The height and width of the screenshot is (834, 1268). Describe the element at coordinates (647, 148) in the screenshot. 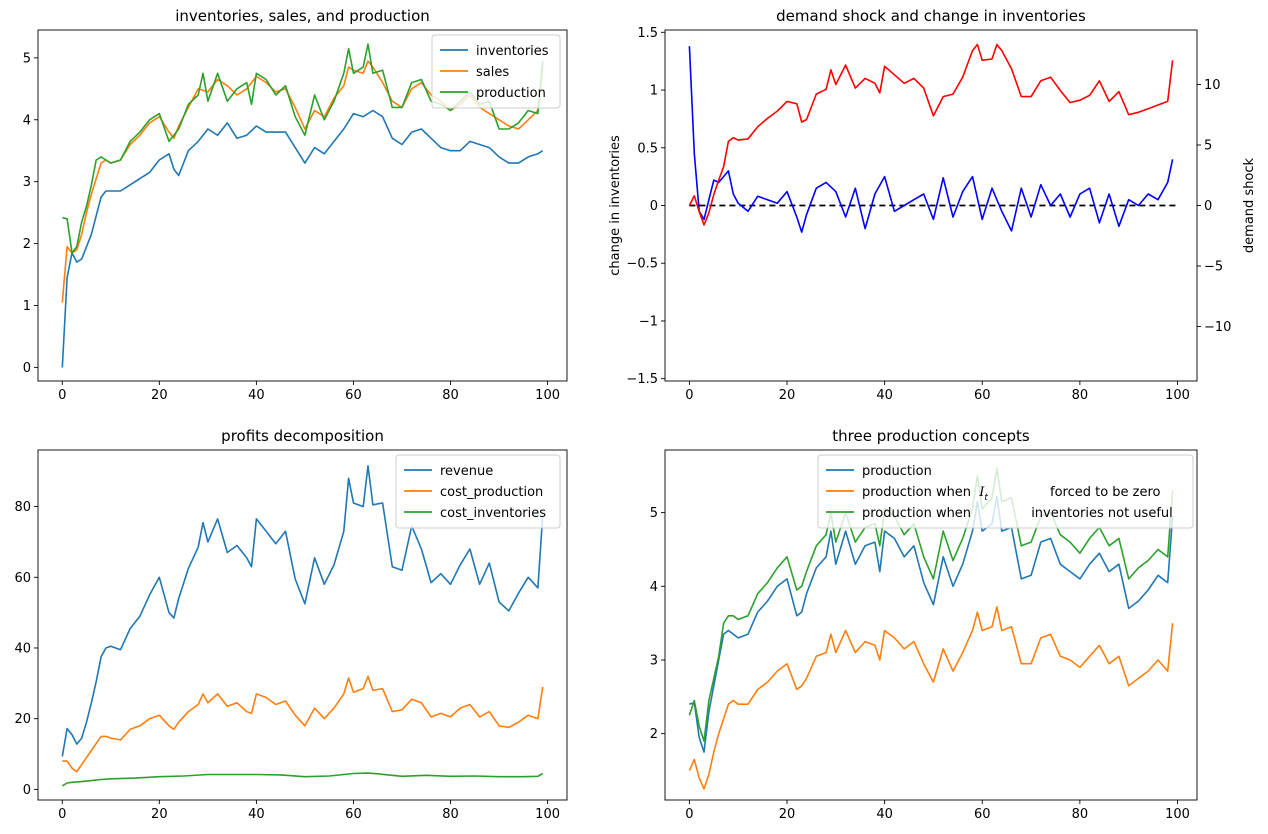

I see `y-tick-label: 0.5` at that location.